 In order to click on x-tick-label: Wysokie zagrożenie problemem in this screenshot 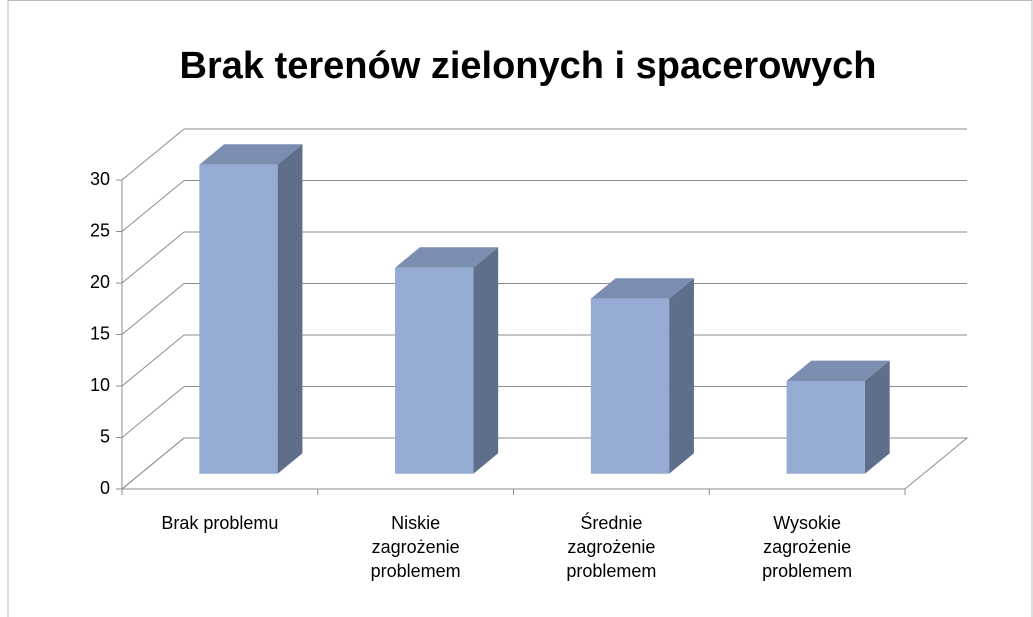, I will do `click(807, 547)`.